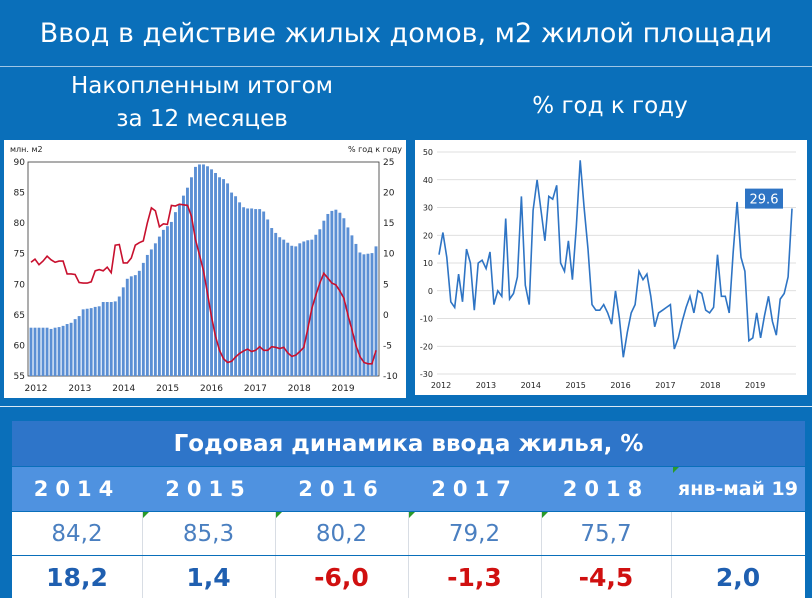 Image resolution: width=812 pixels, height=598 pixels. What do you see at coordinates (208, 577) in the screenshot?
I see `growth-cell: 1,4` at bounding box center [208, 577].